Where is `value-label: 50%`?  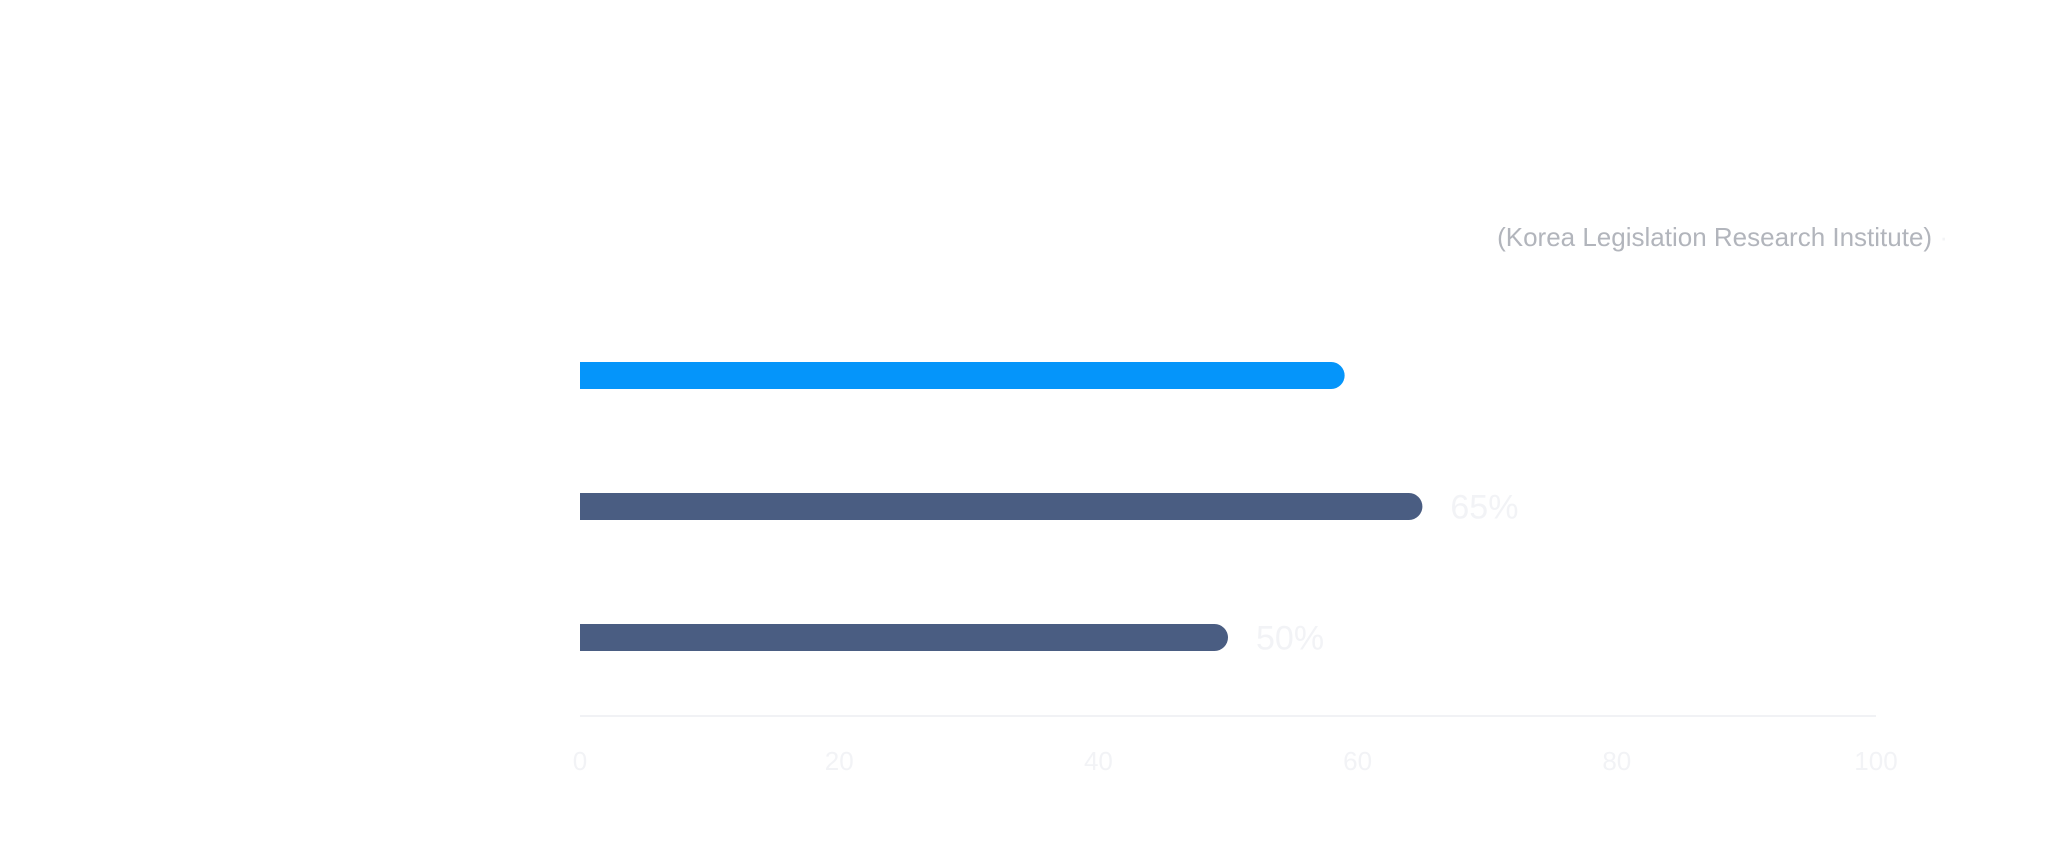
value-label: 50% is located at coordinates (1290, 639).